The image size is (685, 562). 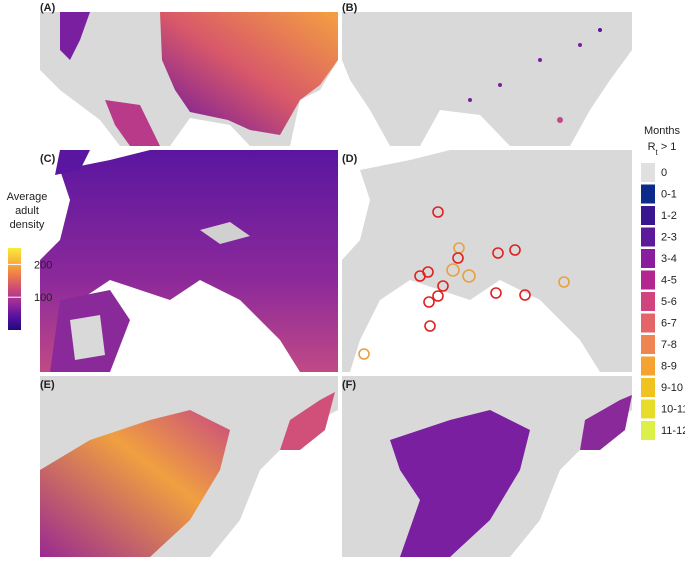 What do you see at coordinates (669, 216) in the screenshot?
I see `legend-label: 1-2` at bounding box center [669, 216].